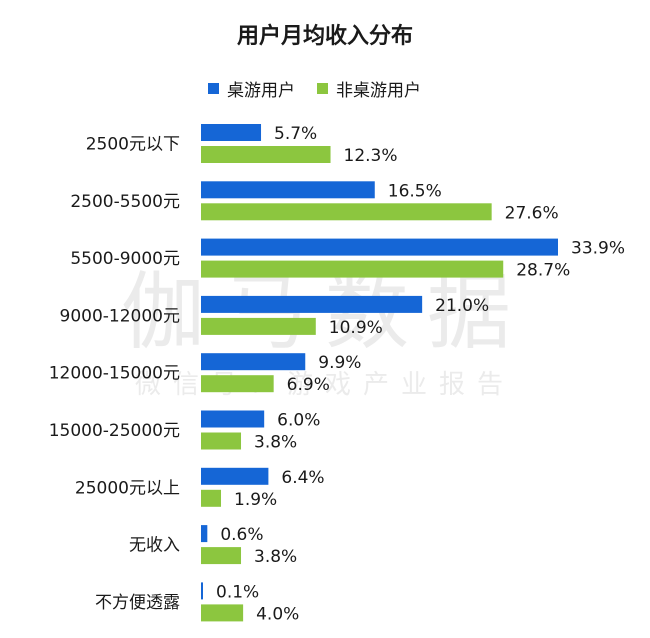 The width and height of the screenshot is (650, 638). Describe the element at coordinates (261, 91) in the screenshot. I see `legend-label-series-a: 桌游用户` at that location.